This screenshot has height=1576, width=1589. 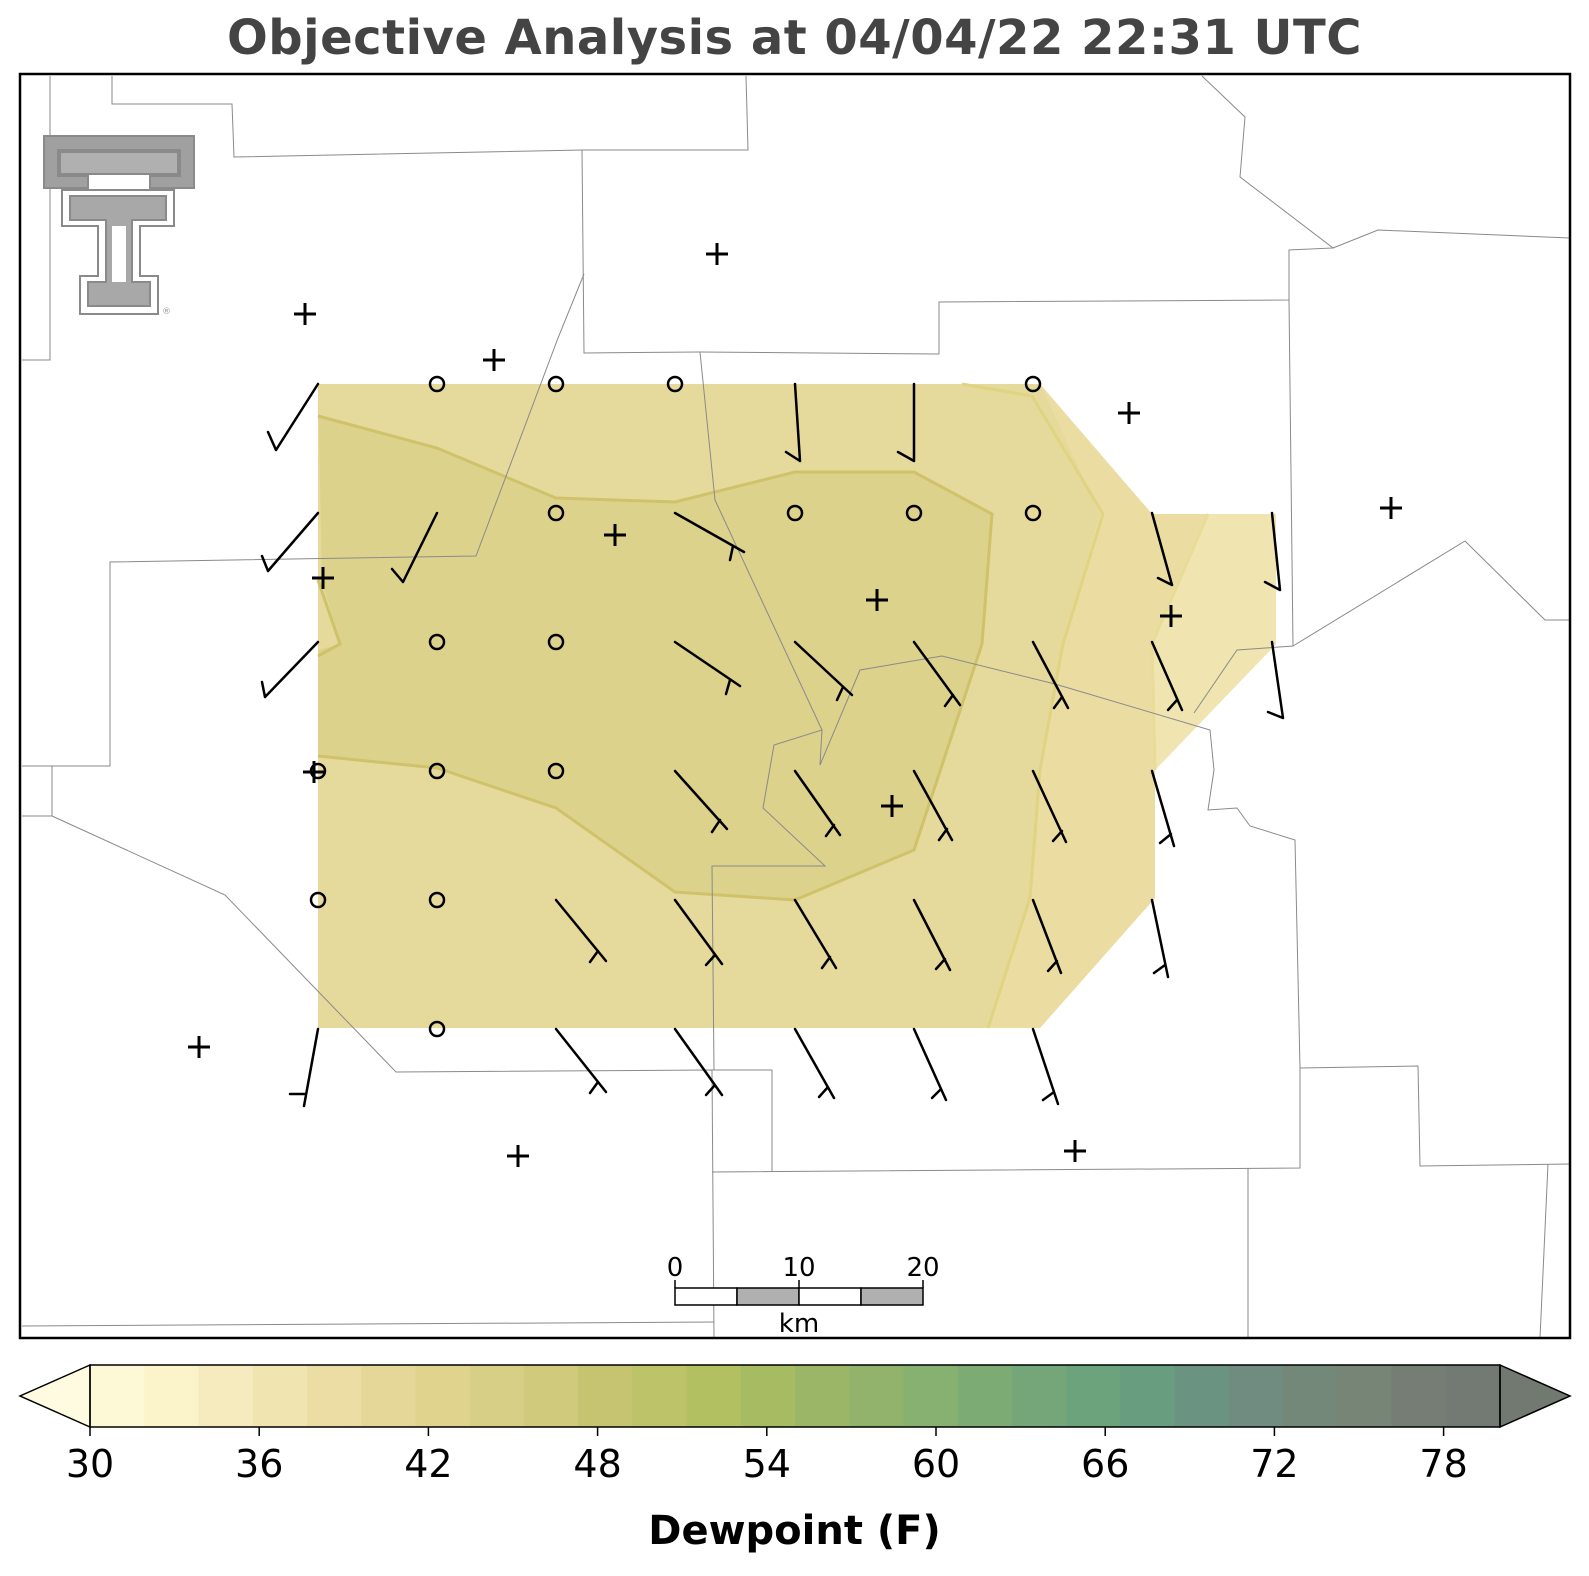 What do you see at coordinates (1214, 642) in the screenshot?
I see `dewpoint-fill-far-east` at bounding box center [1214, 642].